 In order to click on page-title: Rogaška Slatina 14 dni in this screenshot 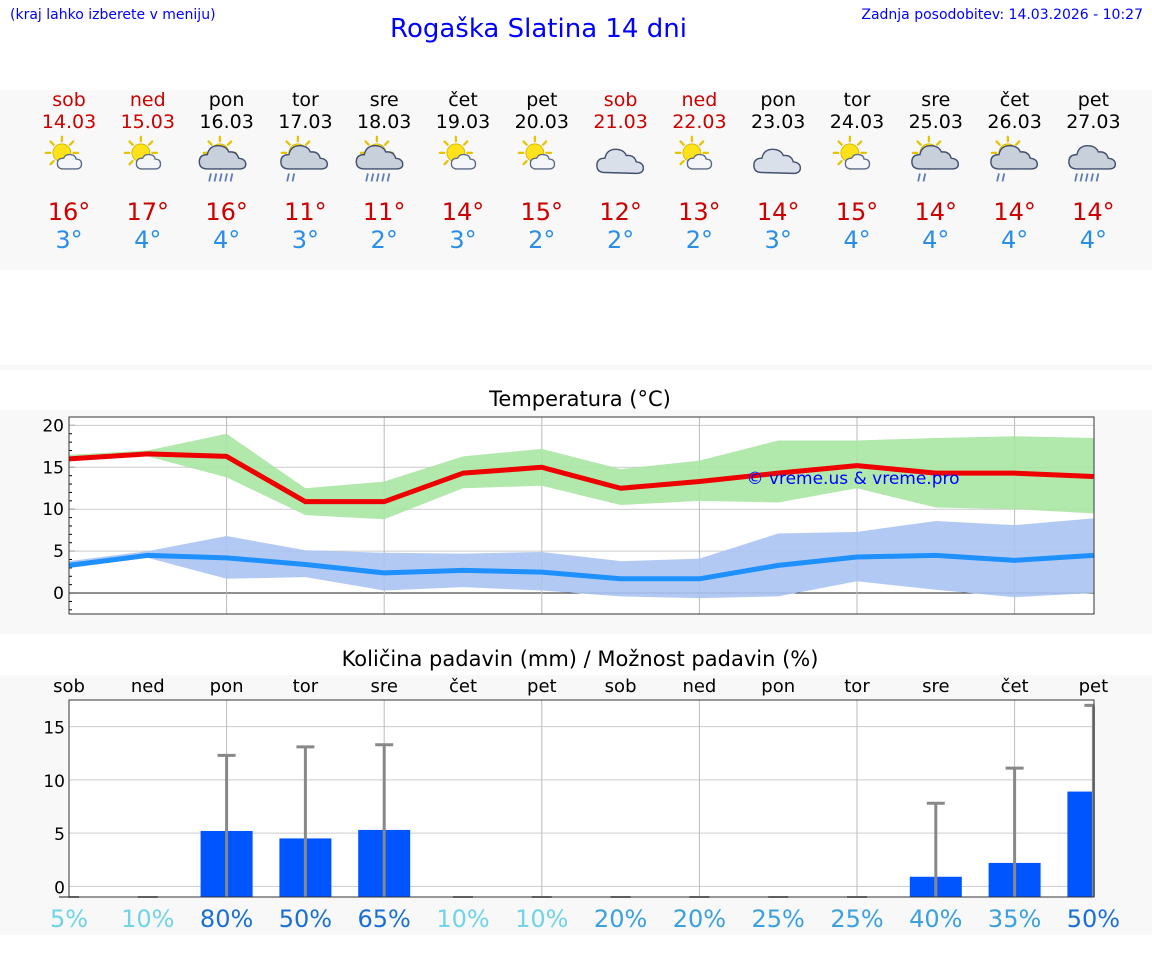, I will do `click(538, 29)`.